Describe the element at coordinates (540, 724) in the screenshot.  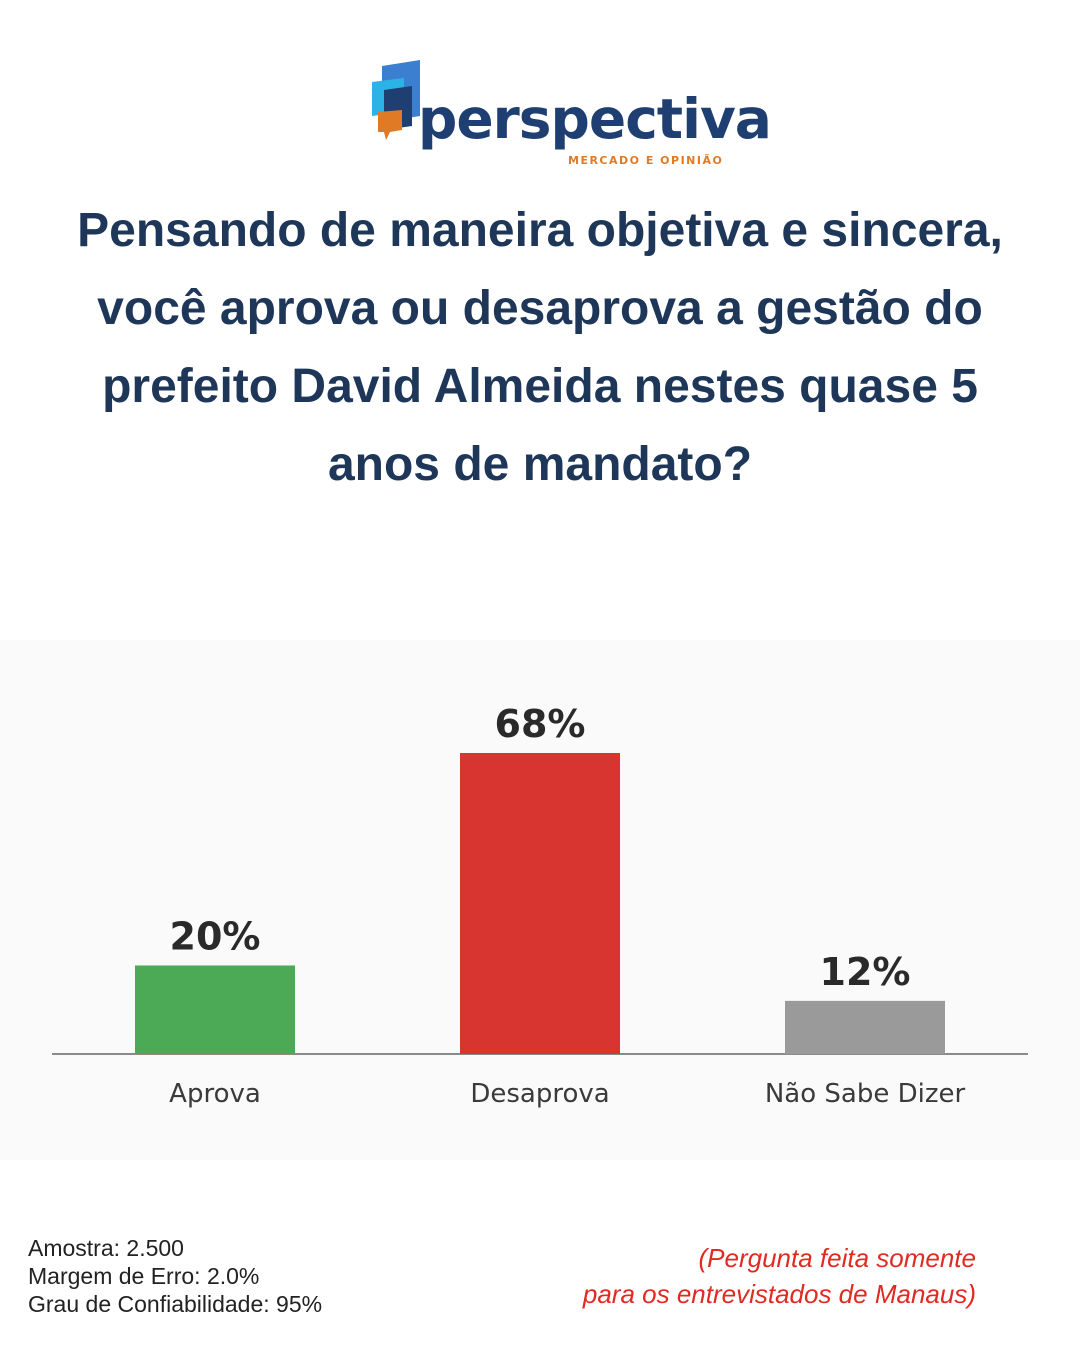
I see `bar-value-label: 68%` at that location.